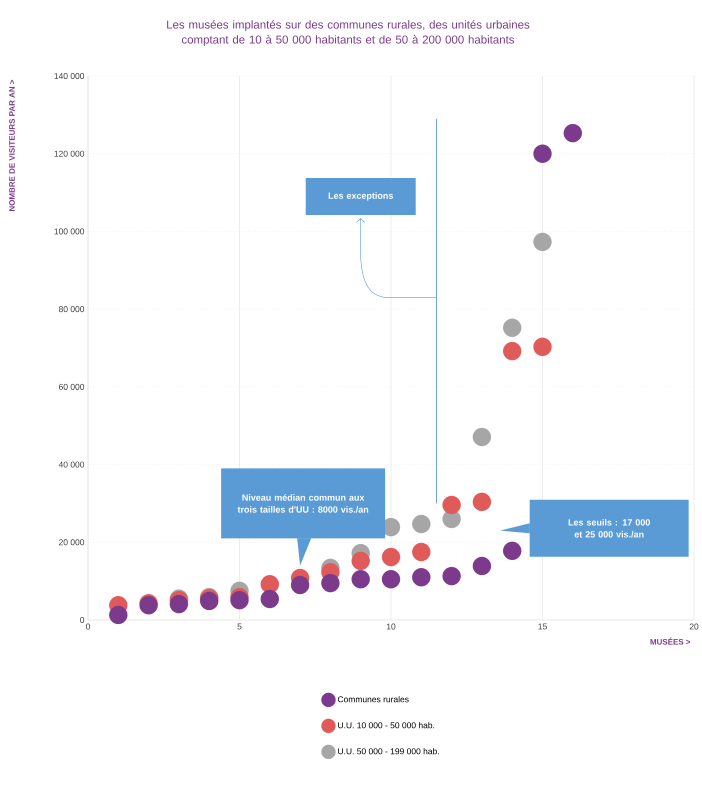 Image resolution: width=702 pixels, height=785 pixels. Describe the element at coordinates (82, 620) in the screenshot. I see `y-tick-label: 0` at that location.